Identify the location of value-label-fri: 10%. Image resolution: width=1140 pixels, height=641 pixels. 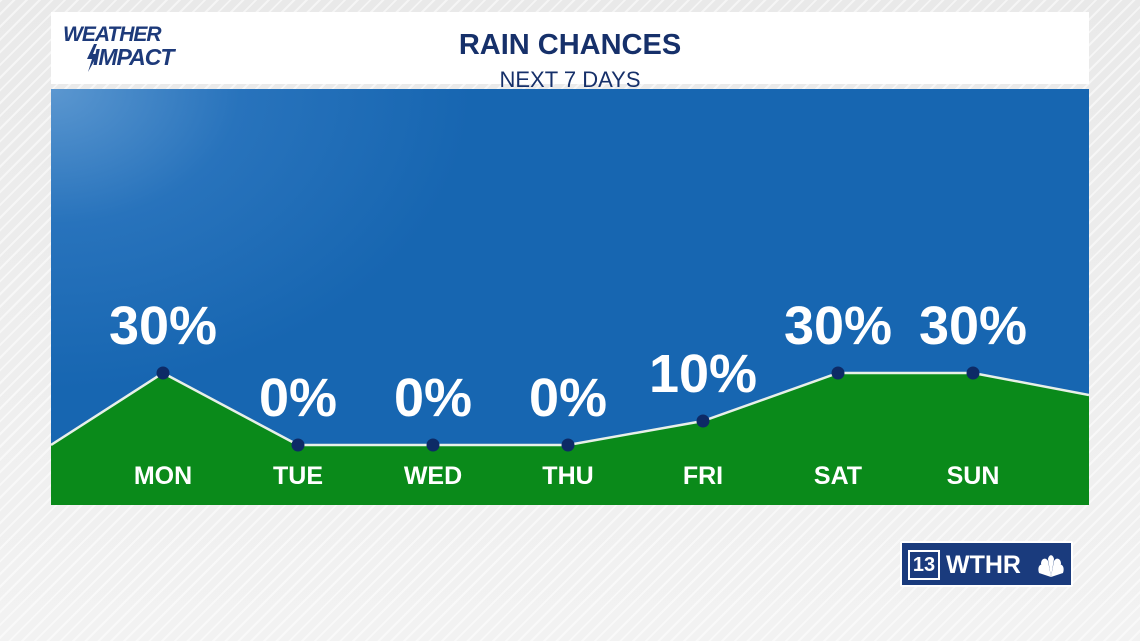
(703, 374).